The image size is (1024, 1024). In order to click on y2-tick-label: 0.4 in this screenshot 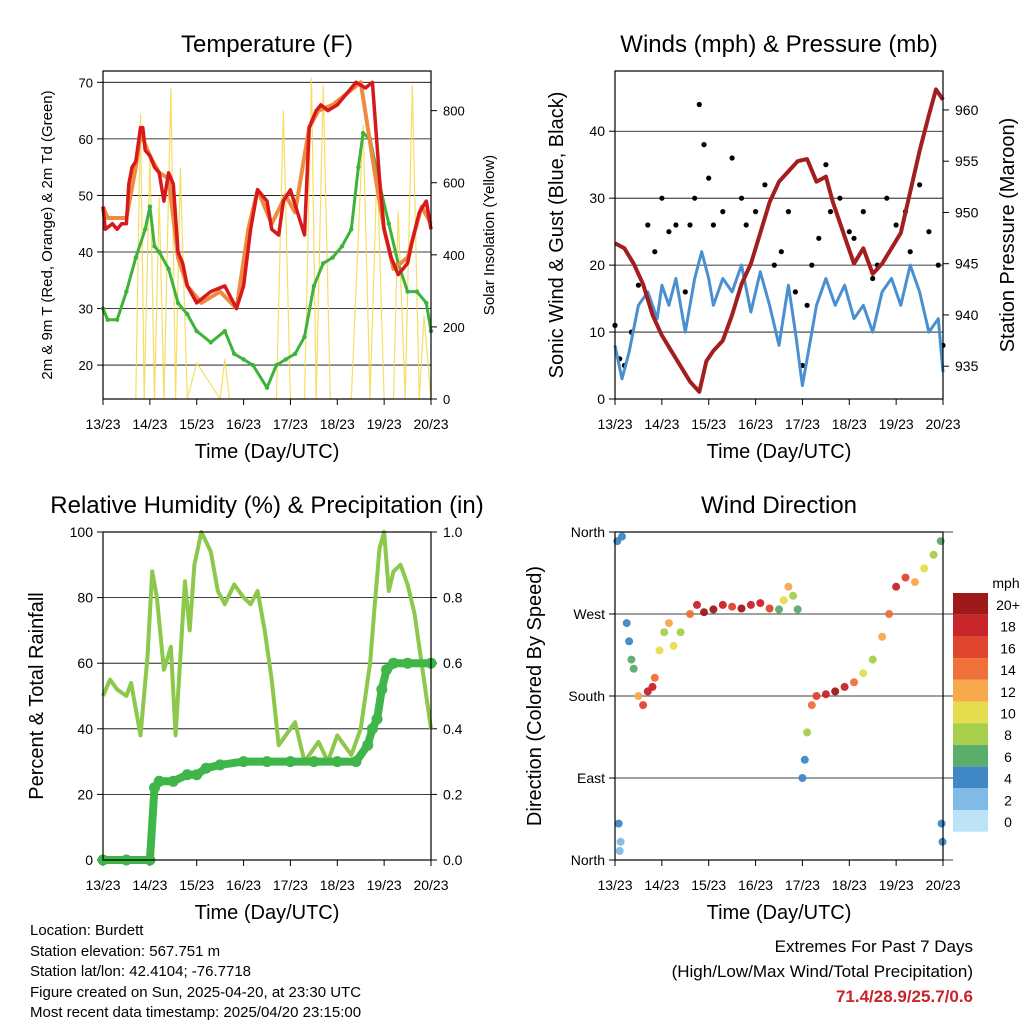, I will do `click(453, 729)`.